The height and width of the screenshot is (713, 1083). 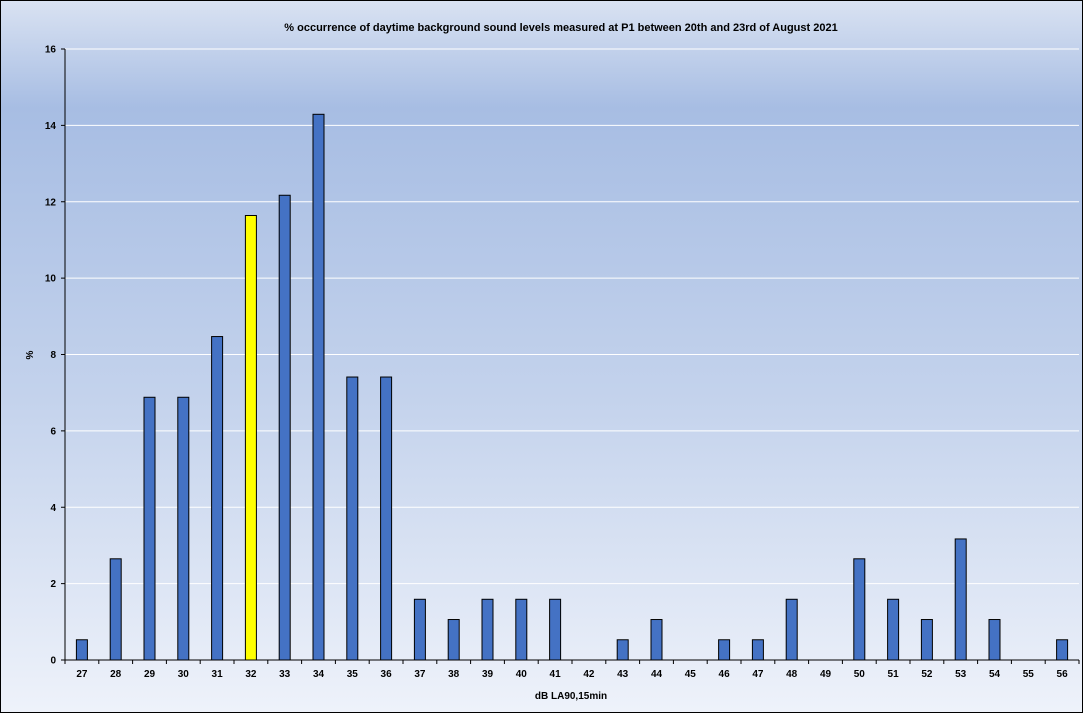 What do you see at coordinates (420, 674) in the screenshot?
I see `x-tick-label: 37` at bounding box center [420, 674].